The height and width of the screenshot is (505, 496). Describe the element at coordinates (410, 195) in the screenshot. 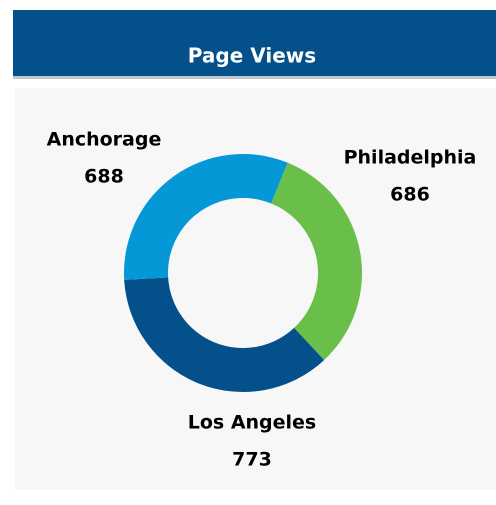

I see `slice-value: 686` at that location.